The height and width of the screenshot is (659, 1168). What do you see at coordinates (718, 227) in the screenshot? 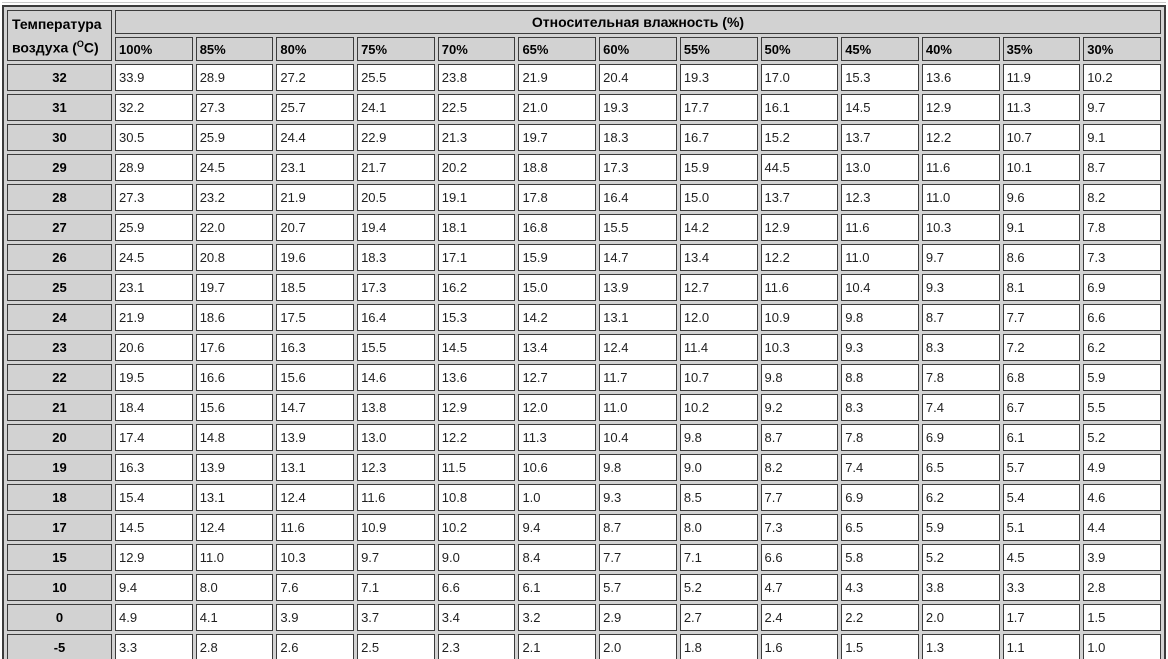
I see `moisture-value-cell: 14.2` at bounding box center [718, 227].